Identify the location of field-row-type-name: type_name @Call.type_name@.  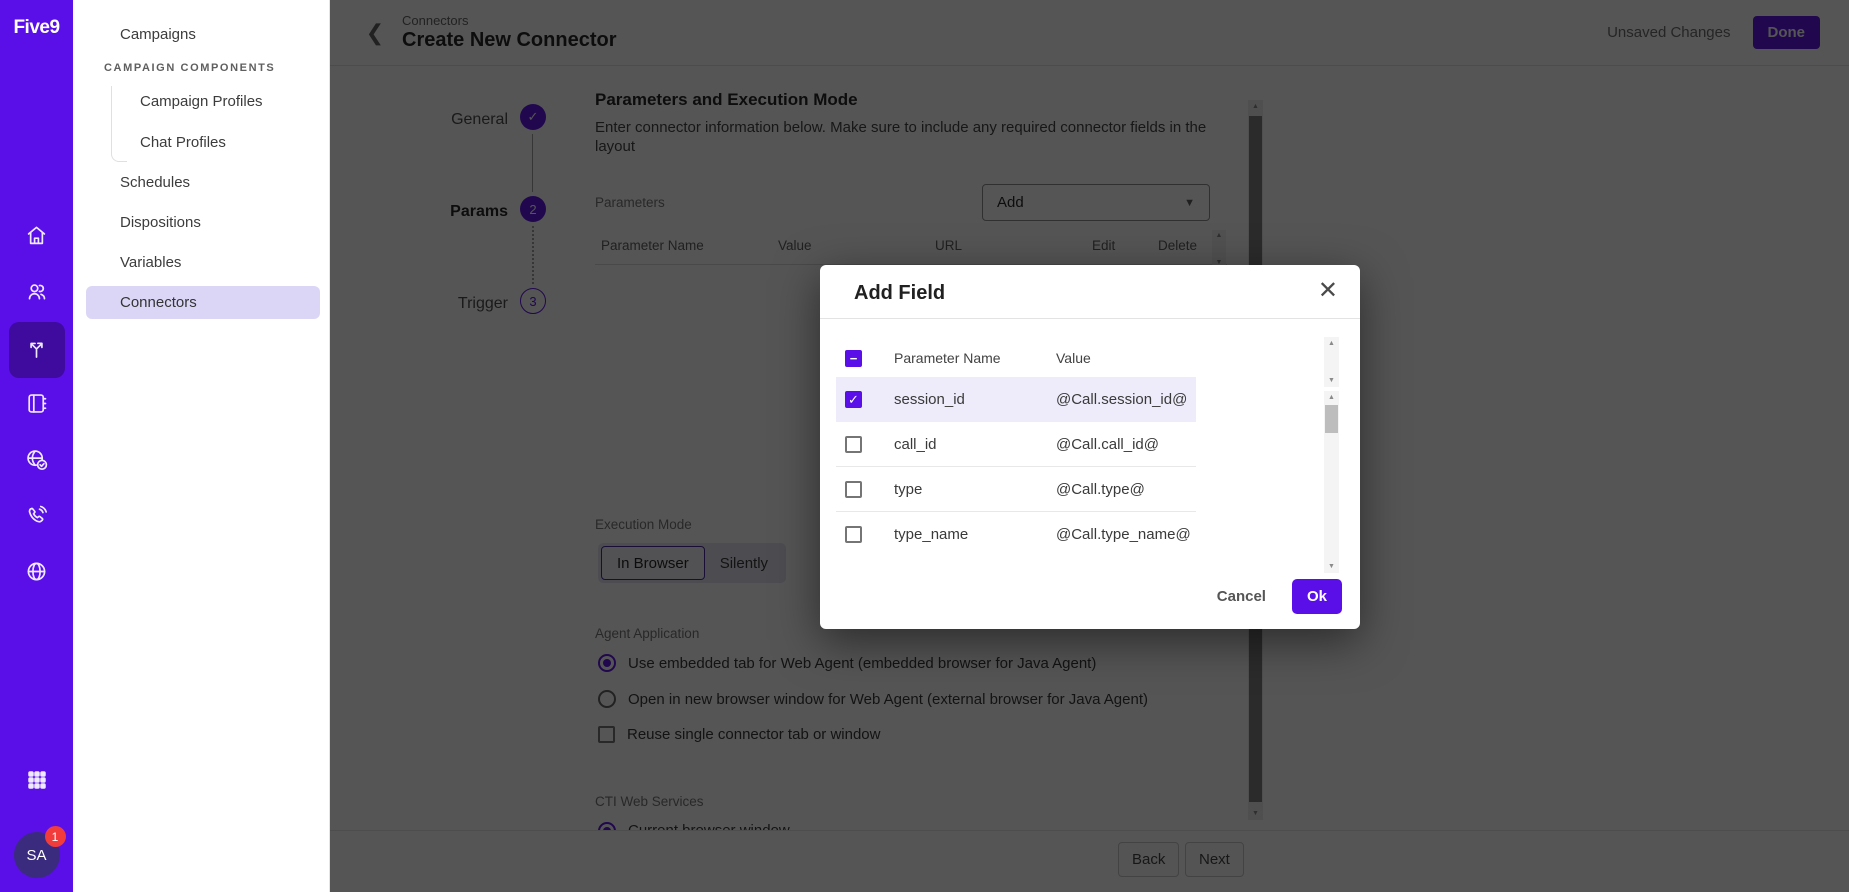
(1016, 534).